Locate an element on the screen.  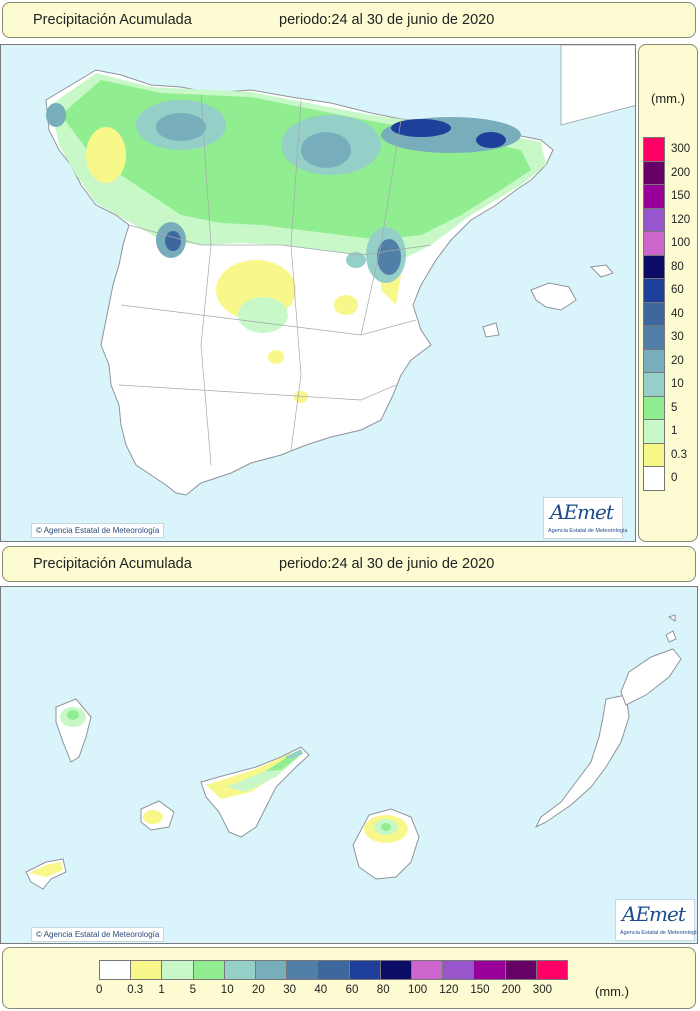
balearic-islands is located at coordinates (553, 296).